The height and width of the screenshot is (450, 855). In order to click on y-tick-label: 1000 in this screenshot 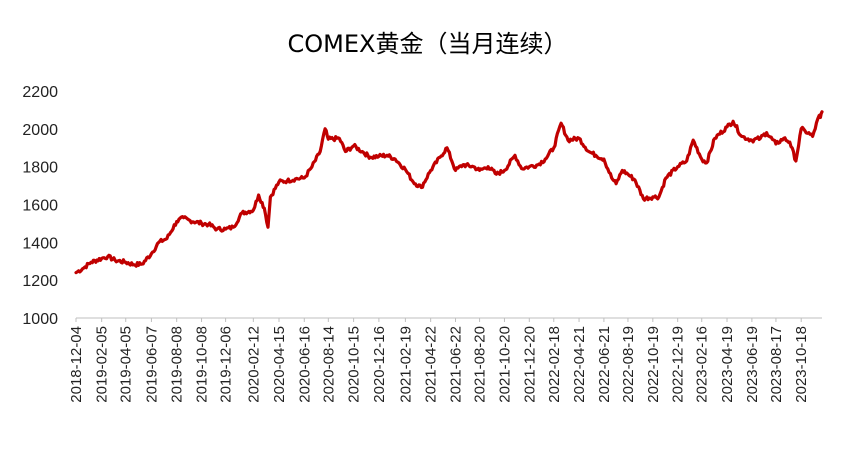, I will do `click(40, 319)`.